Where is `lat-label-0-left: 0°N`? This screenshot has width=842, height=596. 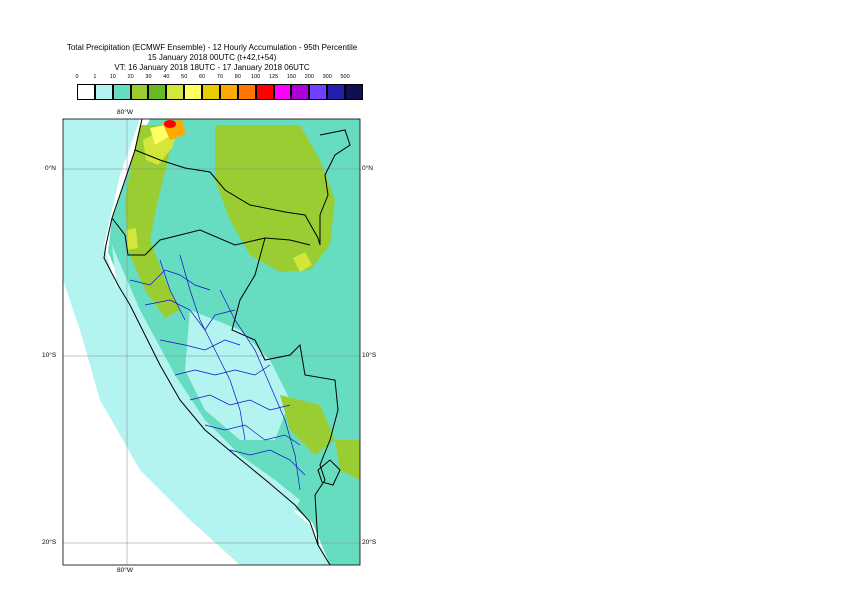 lat-label-0-left: 0°N is located at coordinates (50, 168).